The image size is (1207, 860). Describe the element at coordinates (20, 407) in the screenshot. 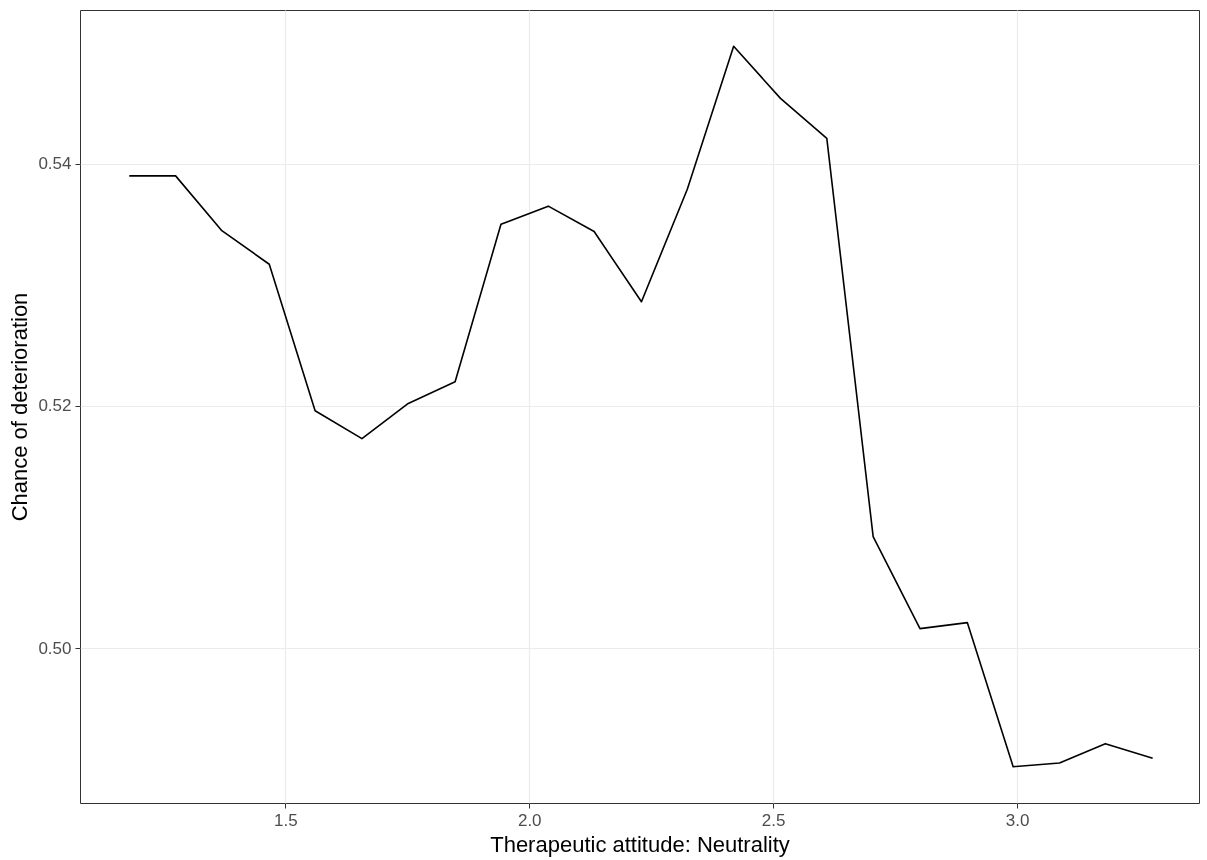

I see `y-axis-title: Chance of deterioration` at that location.